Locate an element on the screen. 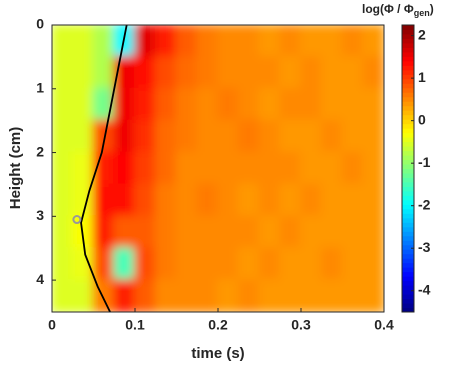  colorbar-tick-label: 2 is located at coordinates (422, 34).